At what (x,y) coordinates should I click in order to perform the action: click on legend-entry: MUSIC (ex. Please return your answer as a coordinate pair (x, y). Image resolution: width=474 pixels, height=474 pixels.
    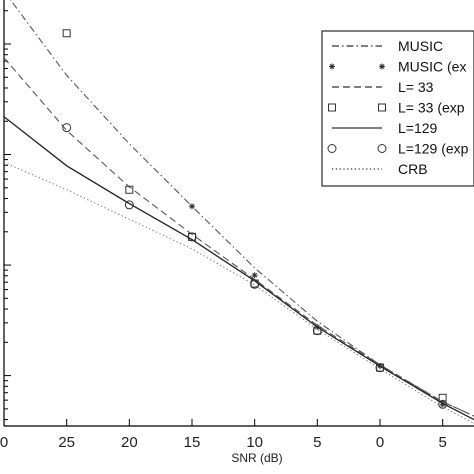
    Looking at the image, I should click on (397, 67).